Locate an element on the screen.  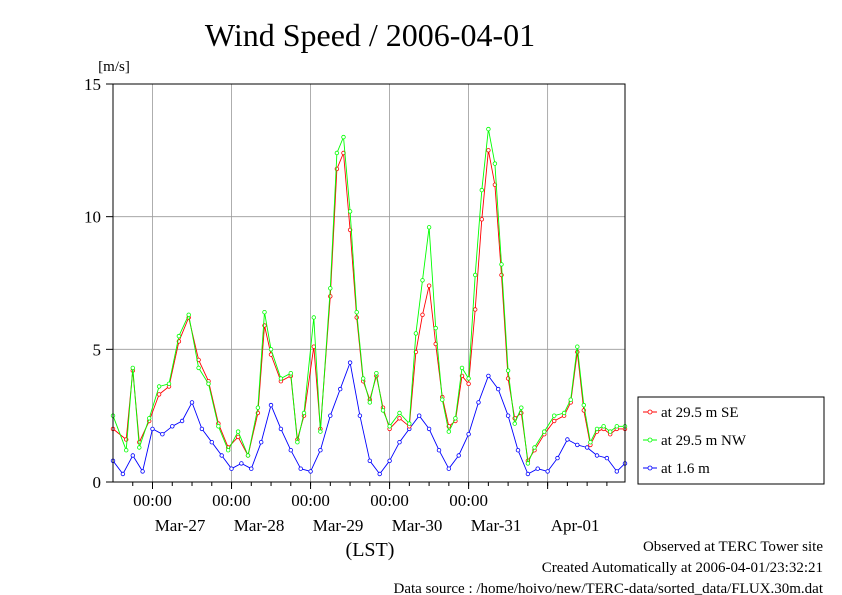
x-date-label: Mar-31 is located at coordinates (496, 525).